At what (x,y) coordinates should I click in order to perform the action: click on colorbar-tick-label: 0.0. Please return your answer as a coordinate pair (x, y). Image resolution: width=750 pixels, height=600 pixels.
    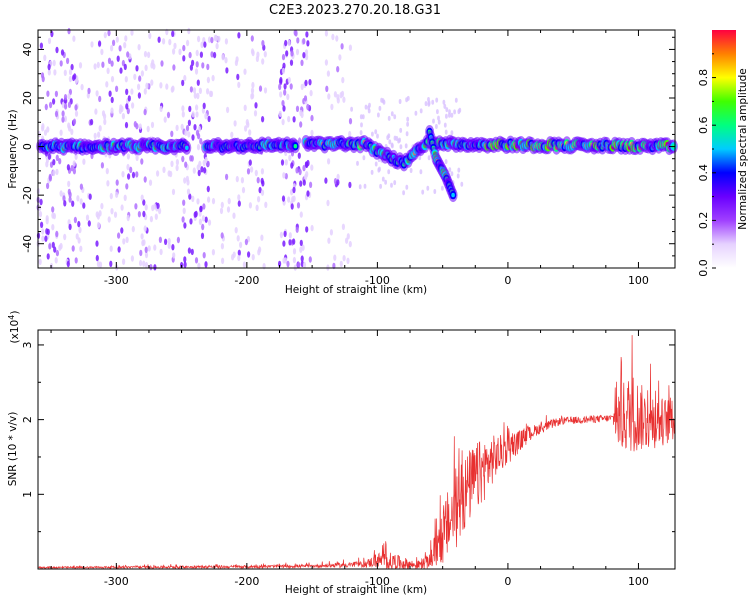
    Looking at the image, I should click on (703, 268).